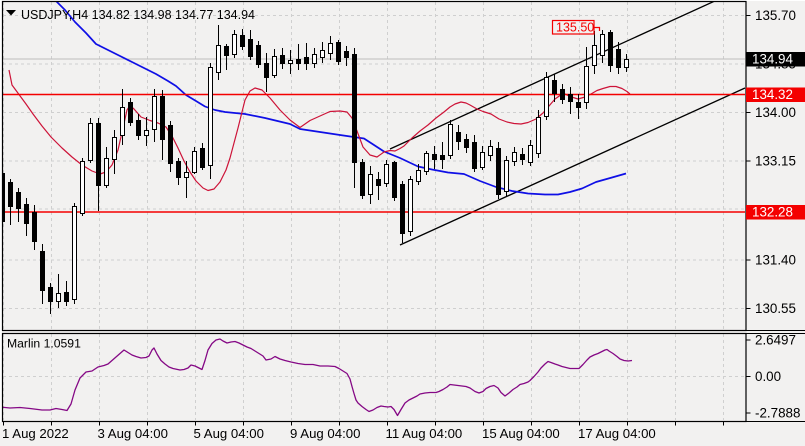 The width and height of the screenshot is (805, 446). I want to click on svg-text: 5 Aug 04:00, so click(229, 433).